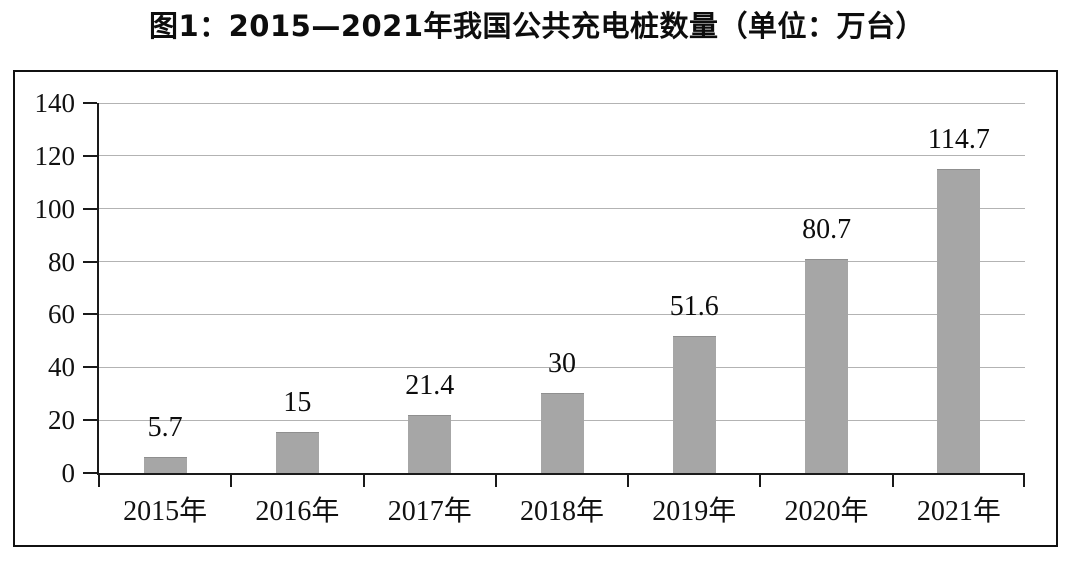 This screenshot has height=561, width=1074. Describe the element at coordinates (61, 367) in the screenshot. I see `y-tick-label: 40` at that location.